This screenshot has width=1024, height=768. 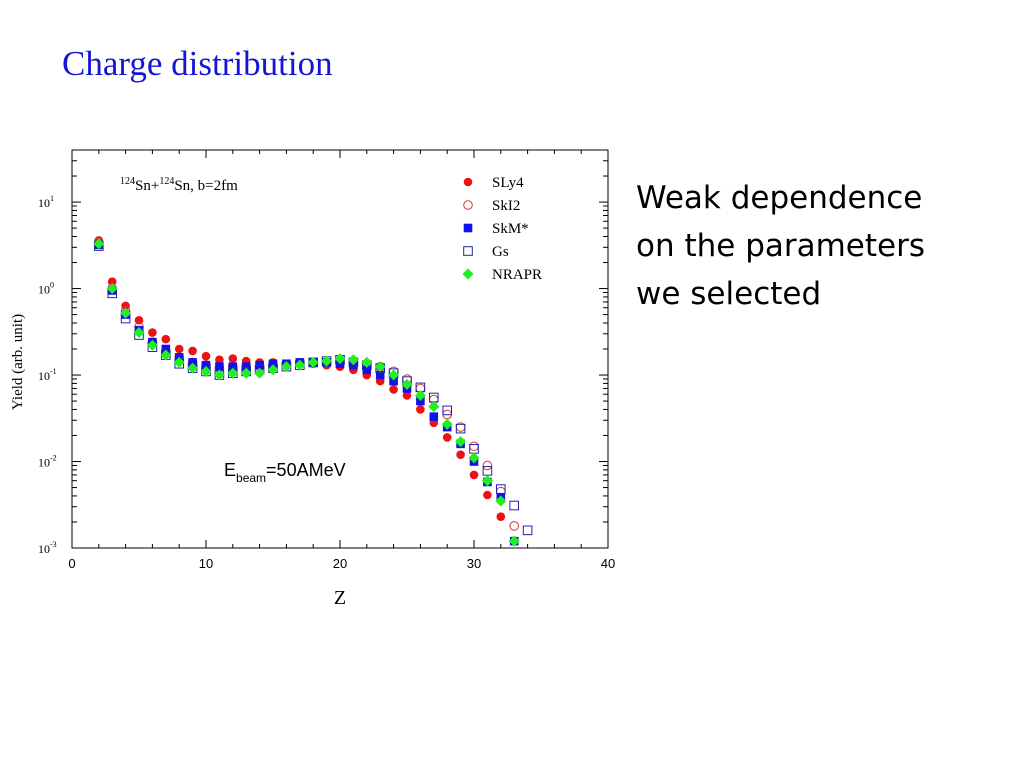 I want to click on legend: SLy4 SkI2 SkM* Gs NRAPR, so click(x=502, y=229).